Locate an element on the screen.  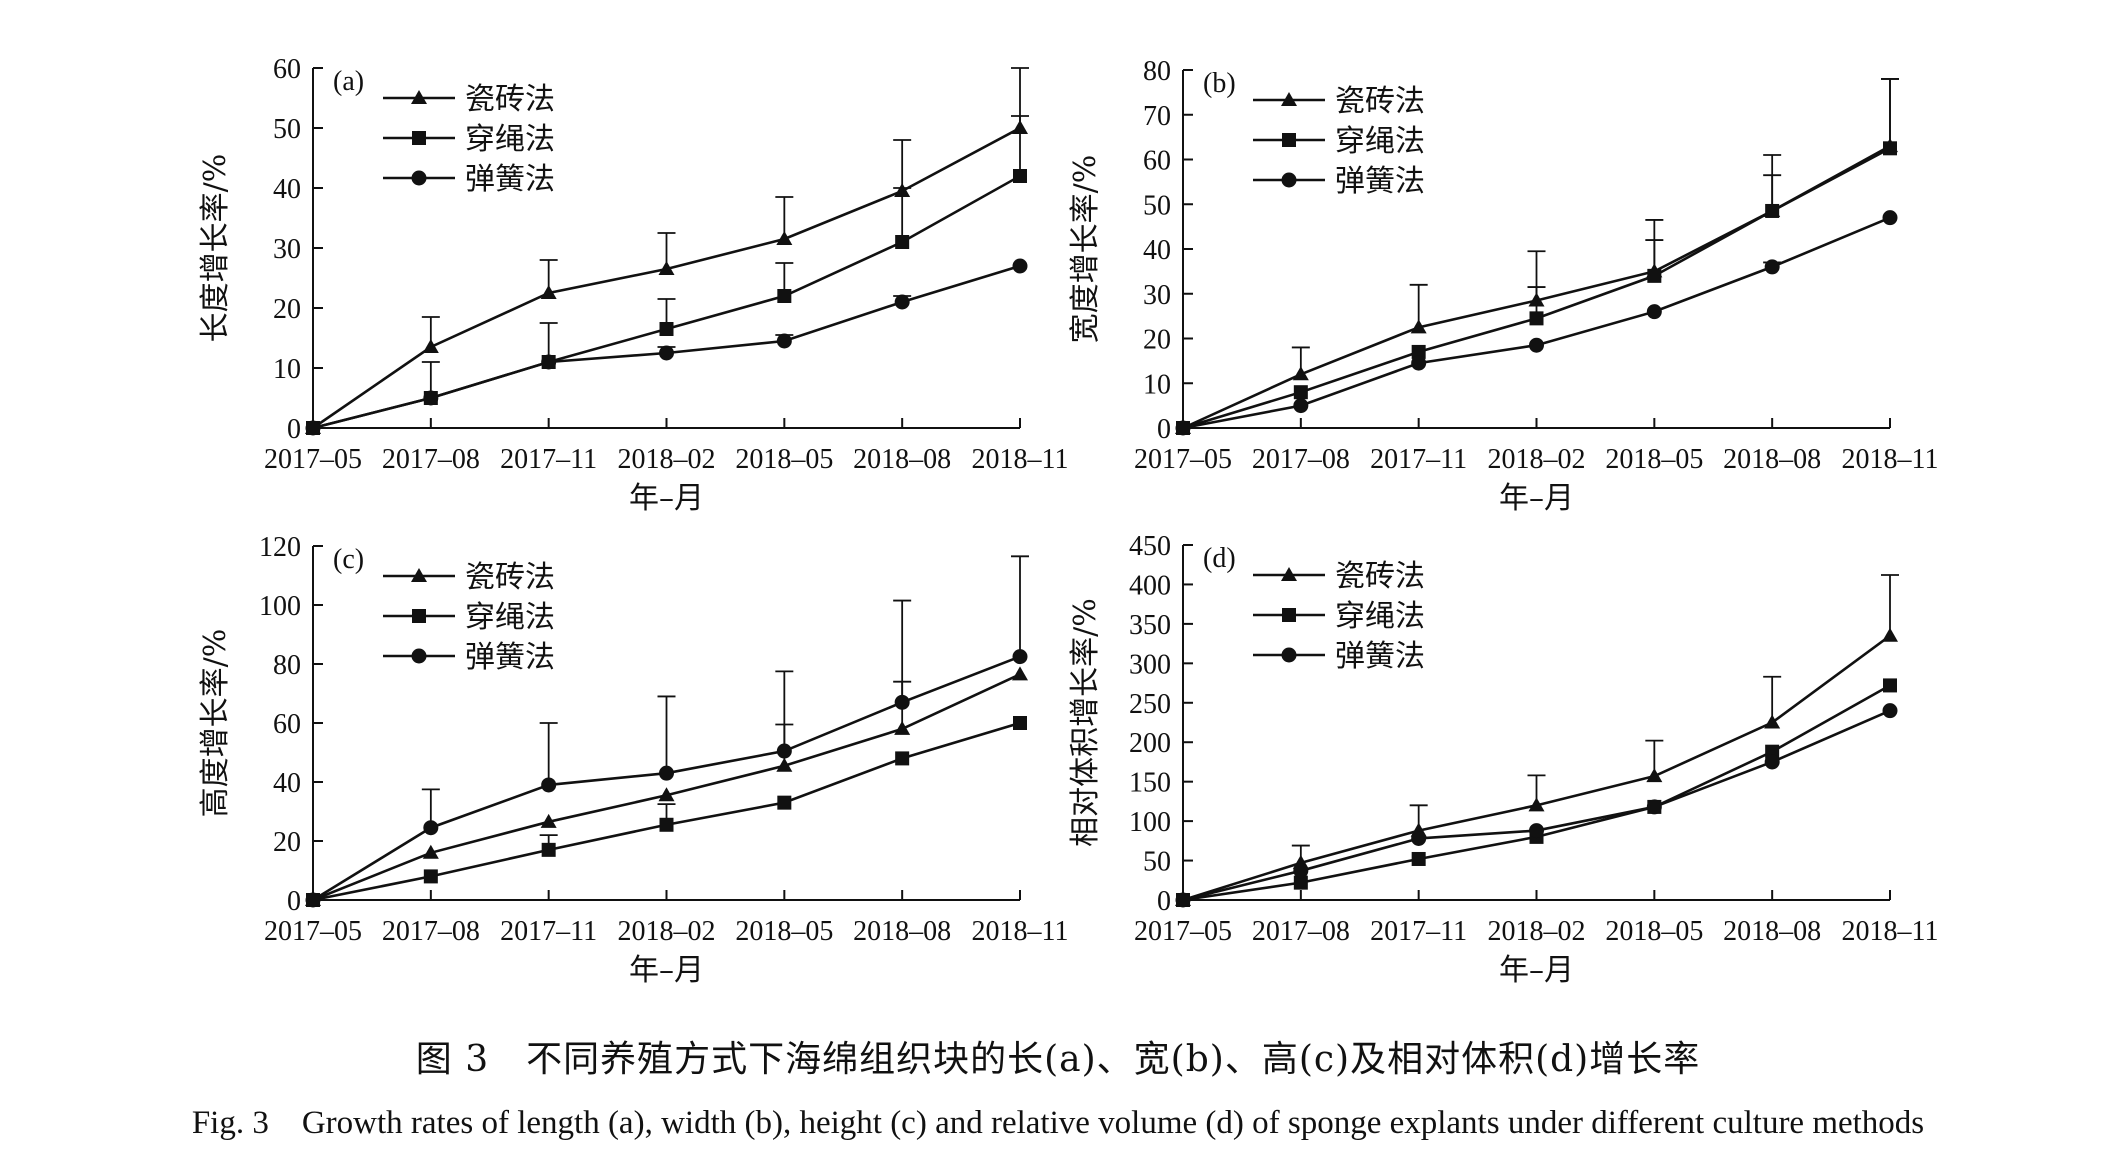
panel-label: (a) is located at coordinates (348, 81).